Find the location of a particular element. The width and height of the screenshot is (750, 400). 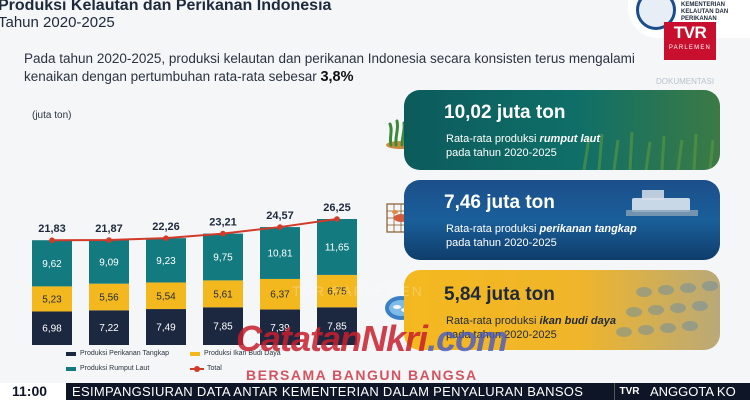

legend-item-rumput-laut: Produksi Rumput Laut is located at coordinates (107, 368).